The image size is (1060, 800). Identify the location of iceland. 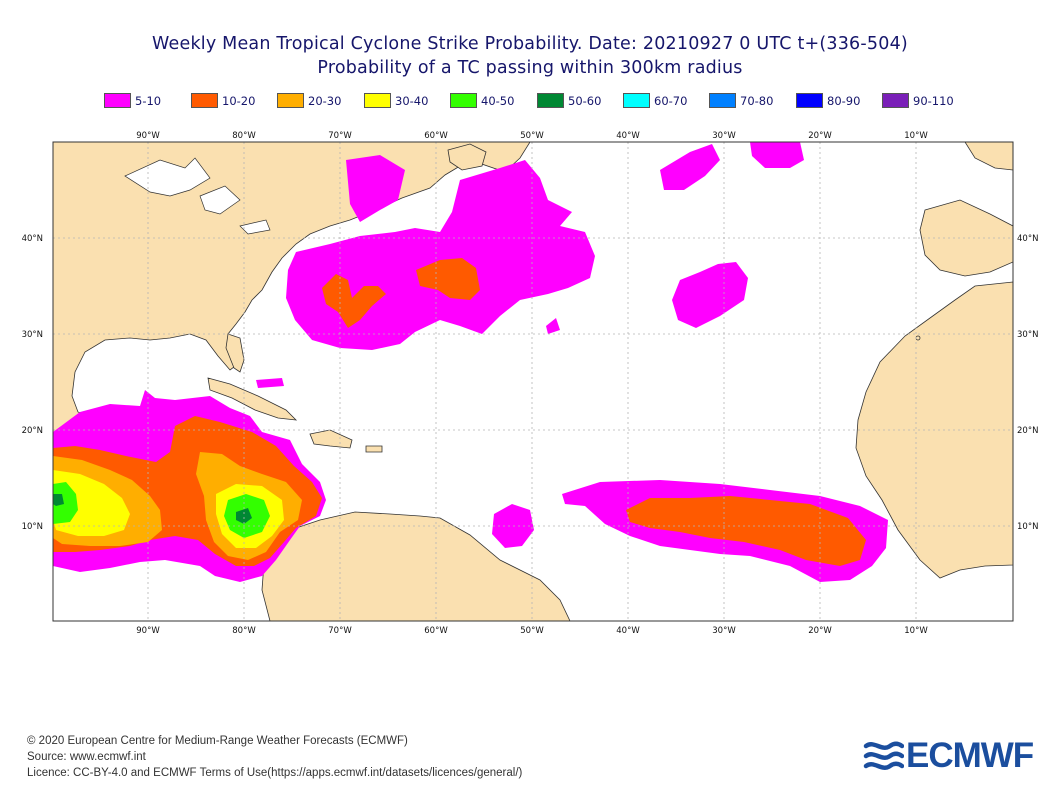
(988, 156).